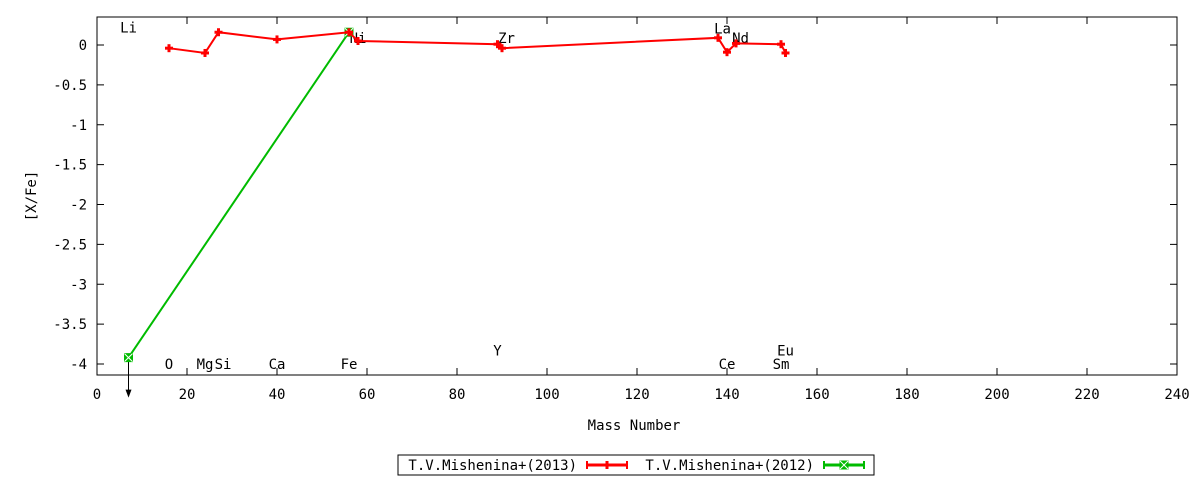 The image size is (1200, 480). What do you see at coordinates (70, 325) in the screenshot?
I see `y-tick-label: -3.5` at bounding box center [70, 325].